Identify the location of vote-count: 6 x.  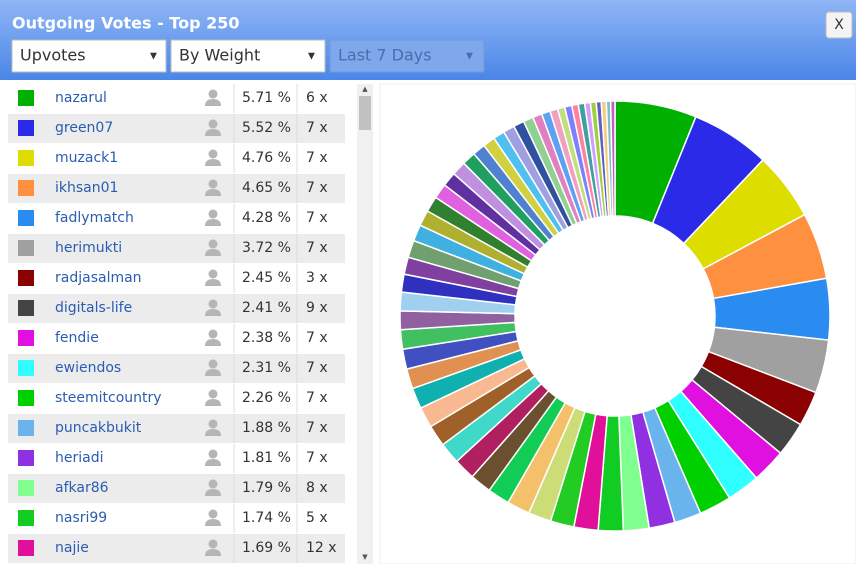
(317, 98).